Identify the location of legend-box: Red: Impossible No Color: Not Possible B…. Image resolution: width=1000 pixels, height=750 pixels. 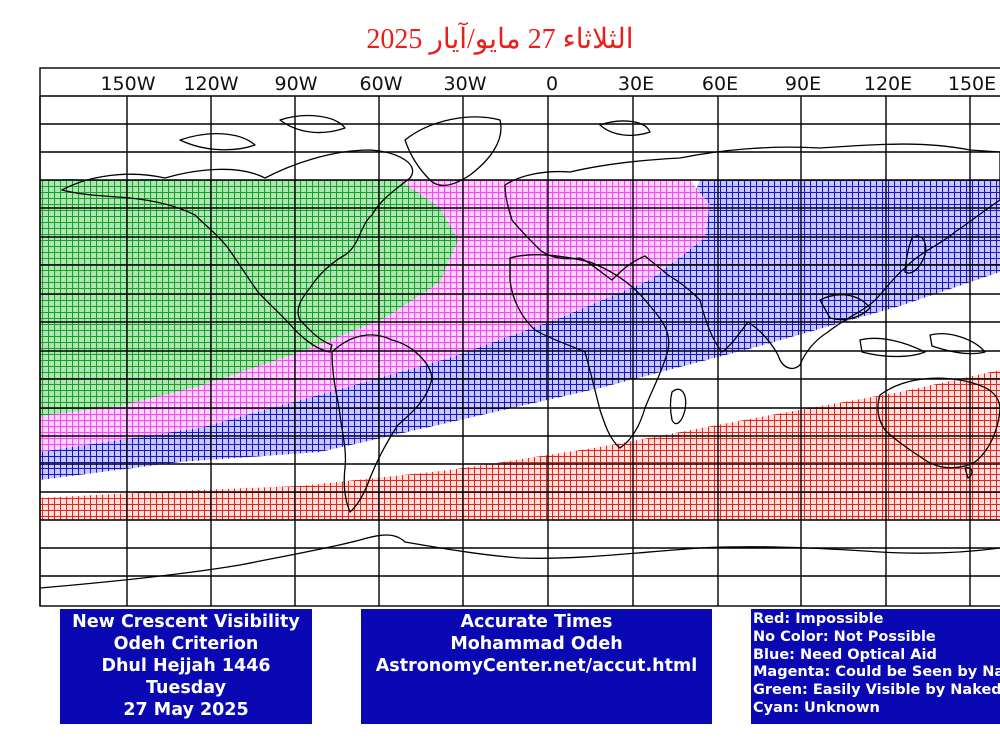
(875, 666).